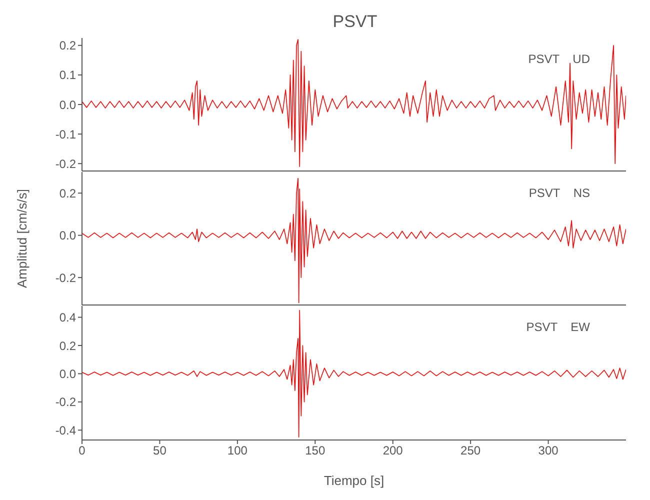 The width and height of the screenshot is (650, 500). Describe the element at coordinates (67, 317) in the screenshot. I see `y-tick-label: 0.4` at that location.